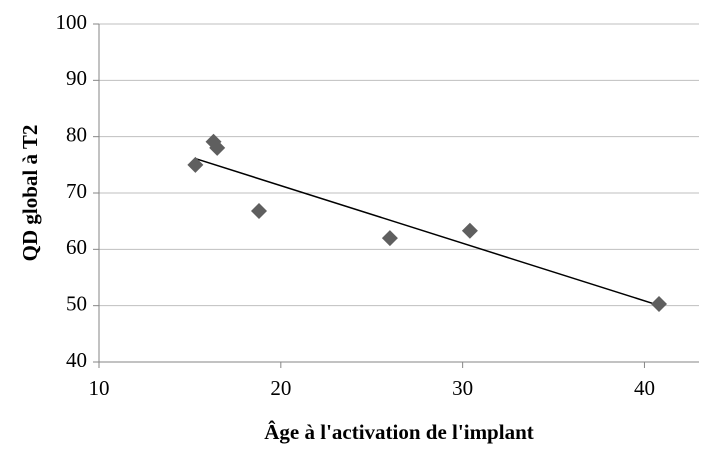  I want to click on x-tick-label: 20, so click(280, 388).